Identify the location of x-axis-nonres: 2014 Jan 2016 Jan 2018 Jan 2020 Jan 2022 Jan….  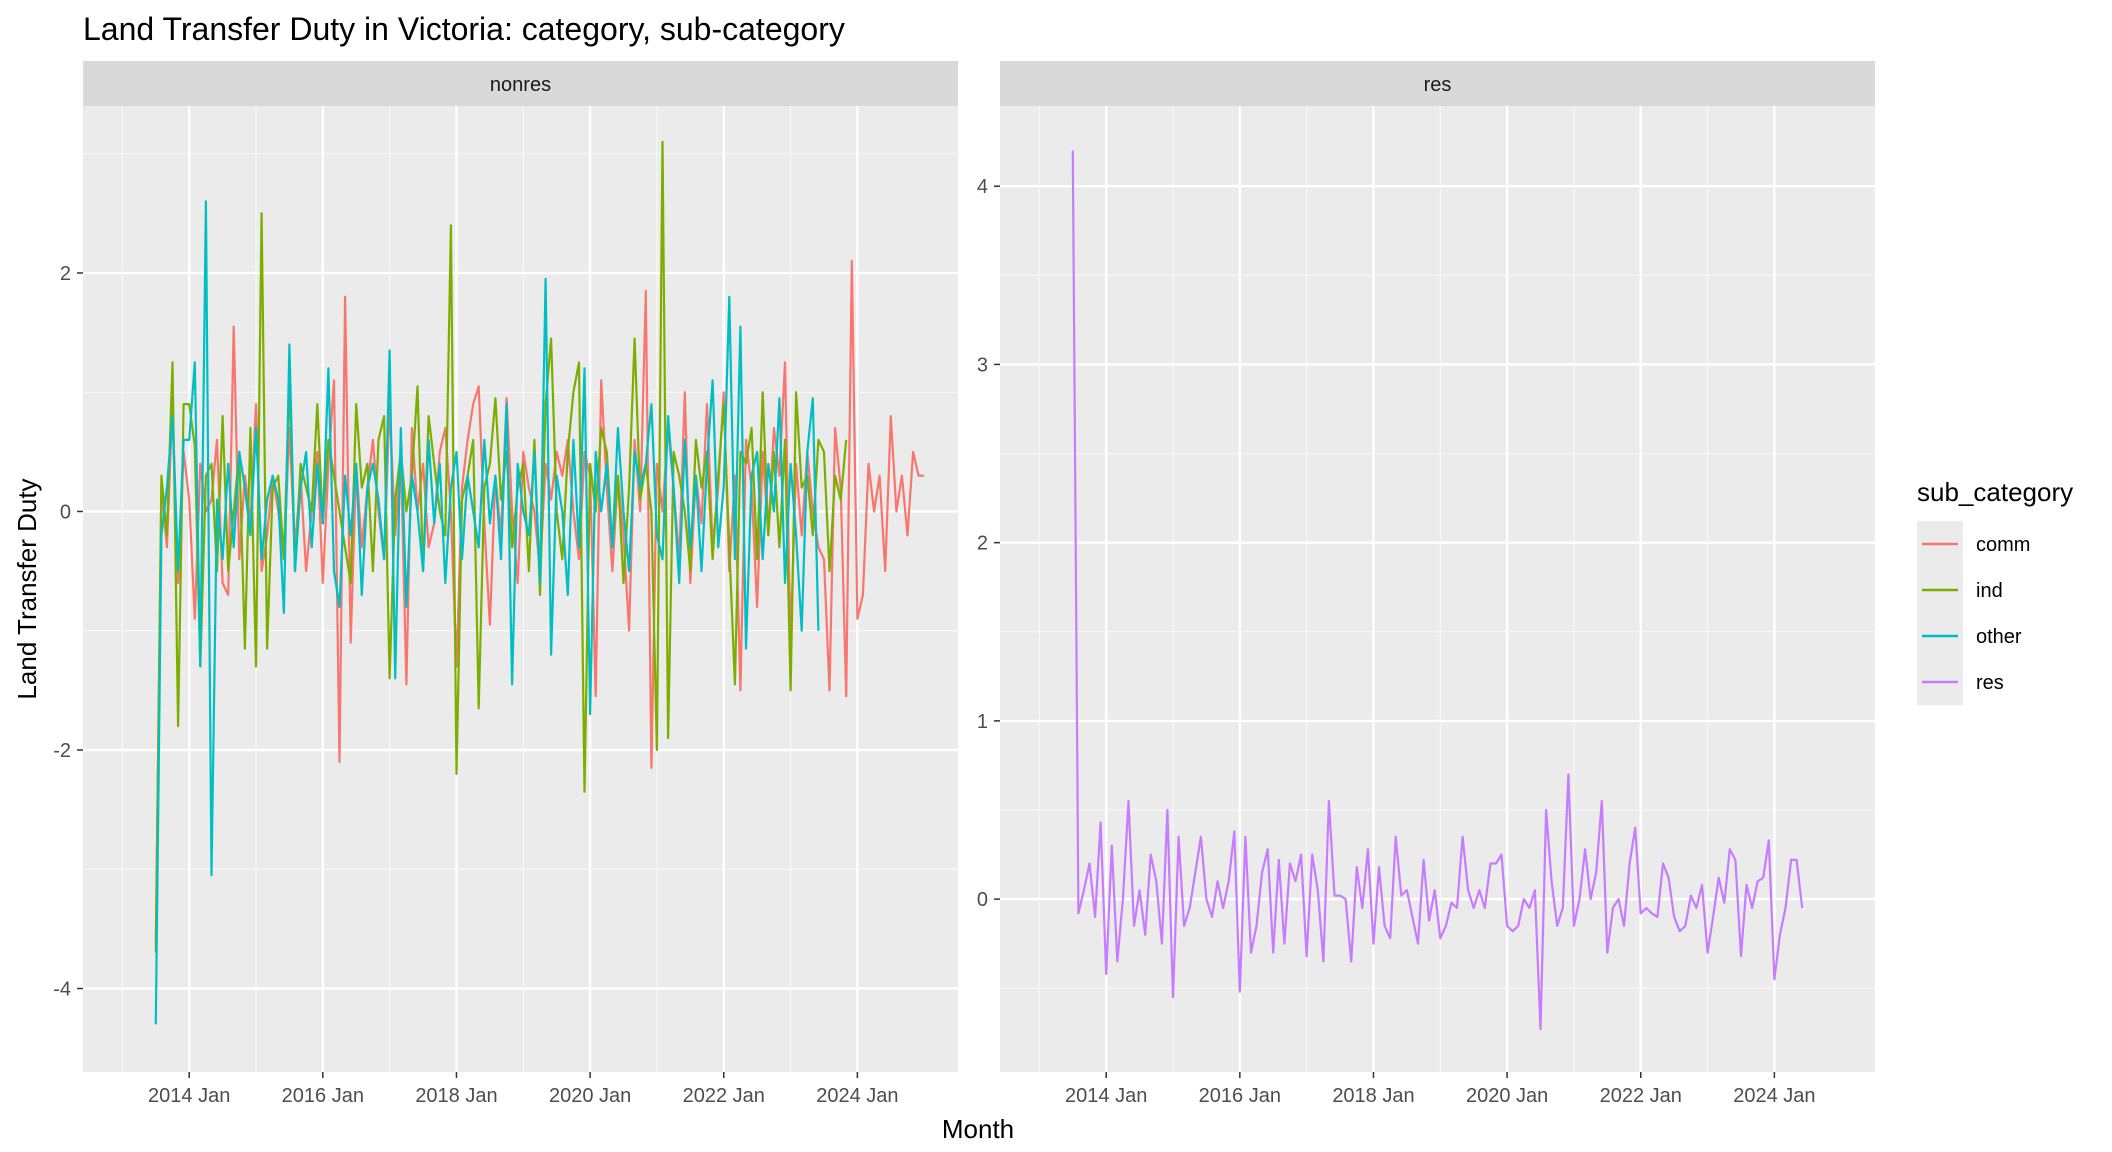
(523, 1089).